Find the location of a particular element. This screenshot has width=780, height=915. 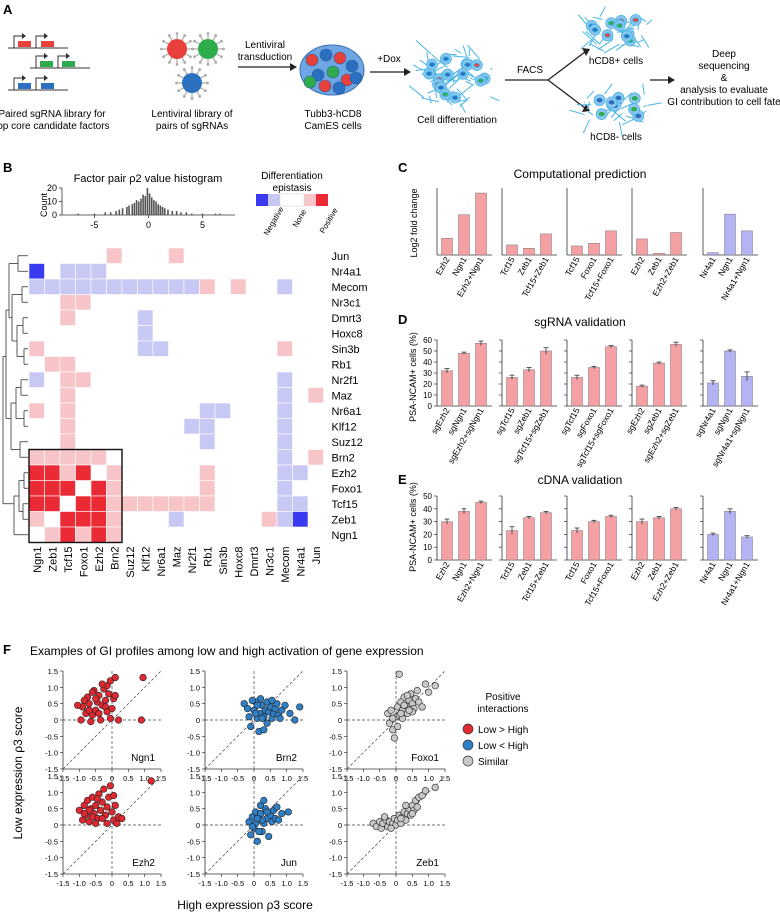

histogram-y-label: Count is located at coordinates (44, 205).